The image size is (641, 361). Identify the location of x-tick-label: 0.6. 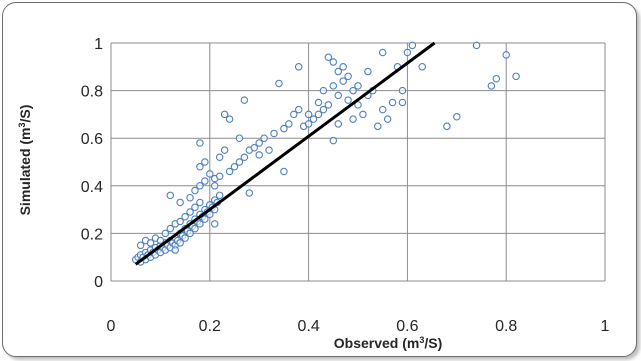
(407, 326).